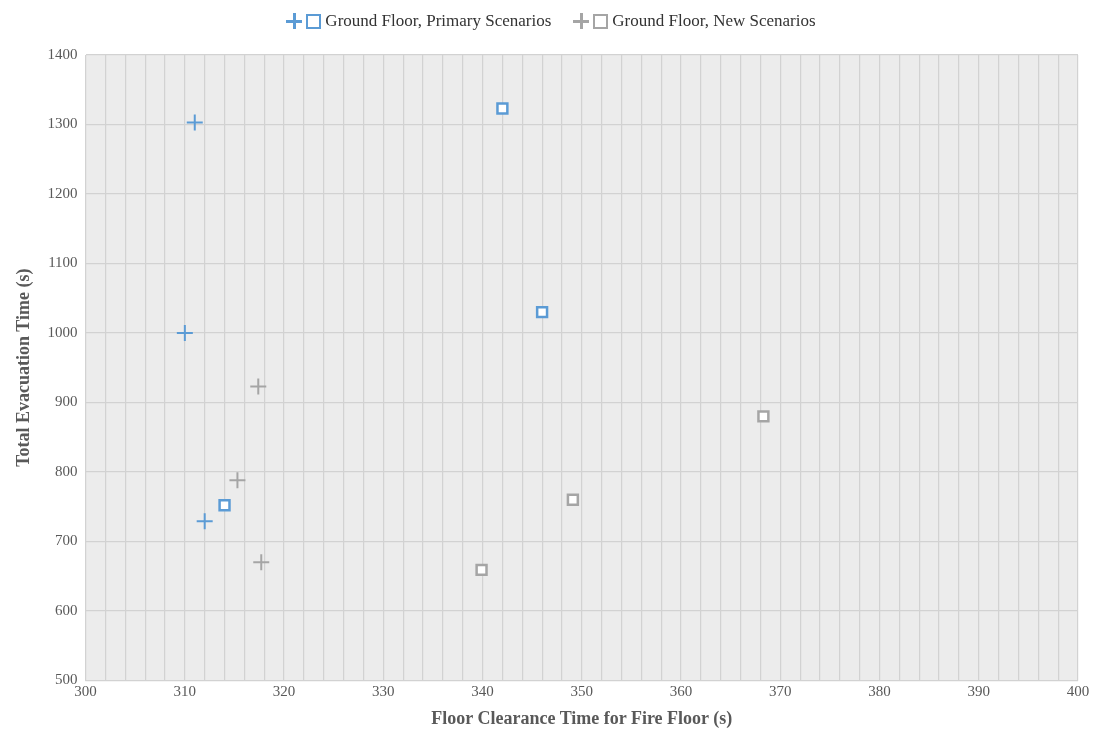 Image resolution: width=1102 pixels, height=754 pixels. I want to click on y-tick-label: 1000, so click(62, 331).